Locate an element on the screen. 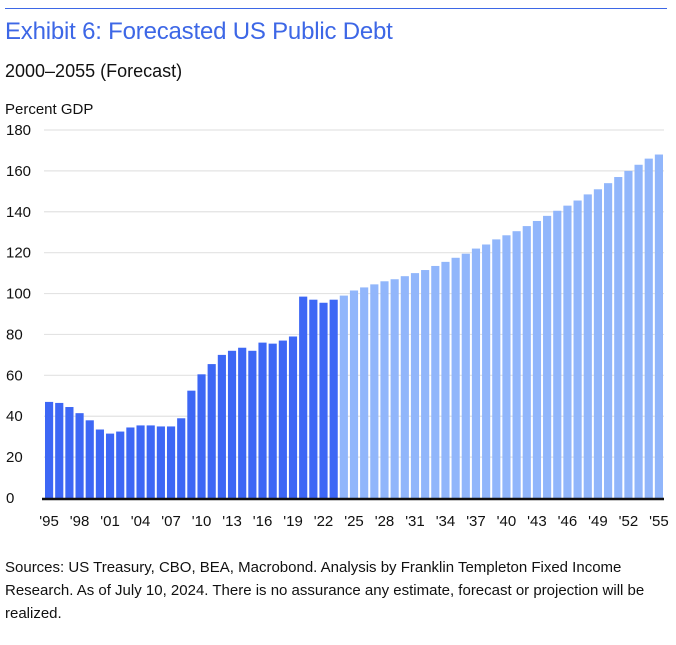 This screenshot has height=645, width=676. y-tick-label: 140 is located at coordinates (18, 212).